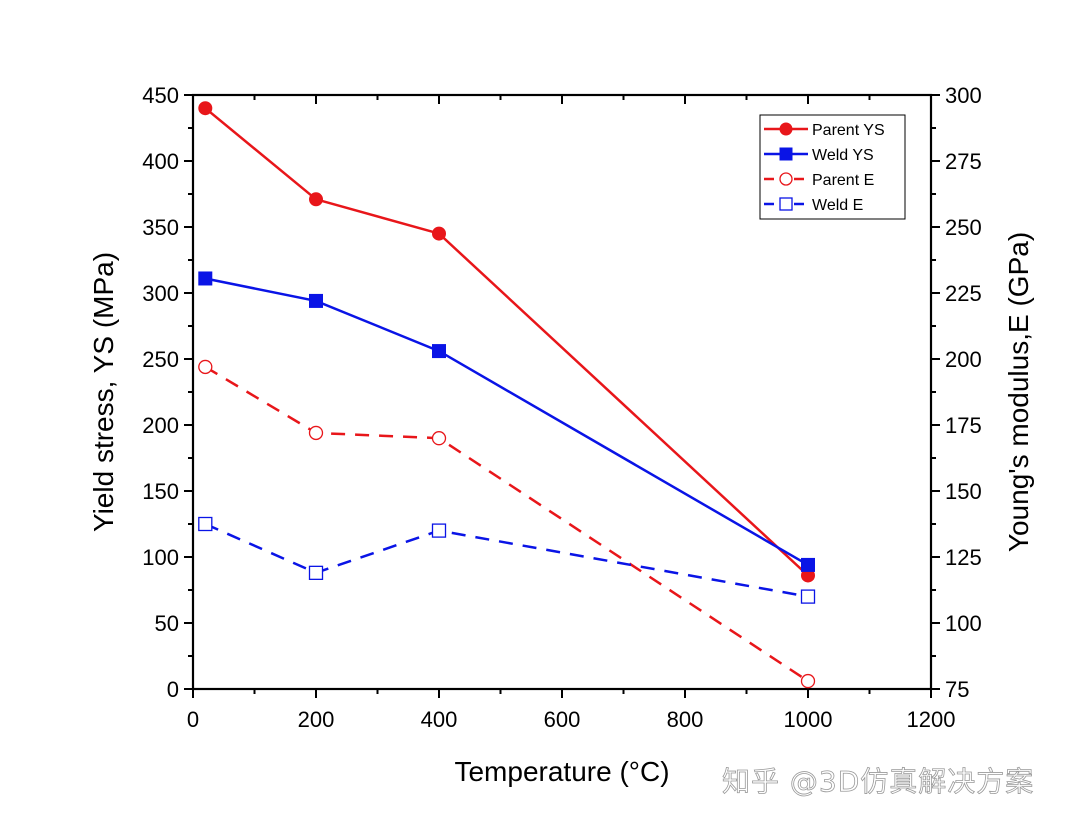 This screenshot has height=826, width=1080. I want to click on y-tick-label: 100, so click(160, 557).